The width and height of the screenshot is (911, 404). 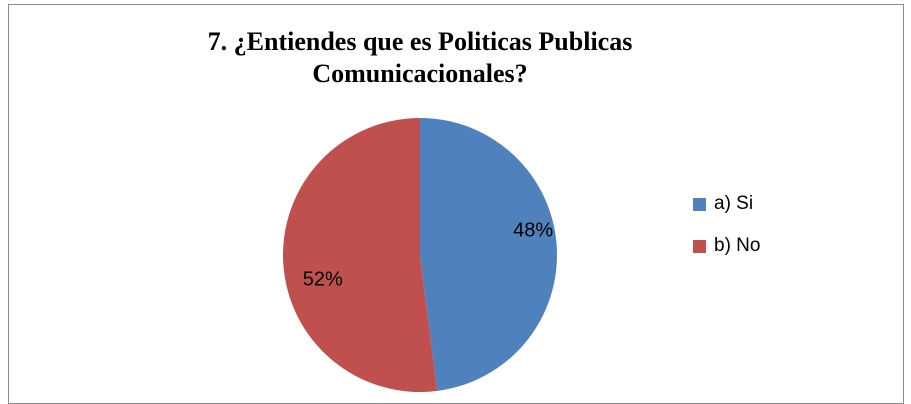 I want to click on legend-swatch-no, so click(x=699, y=246).